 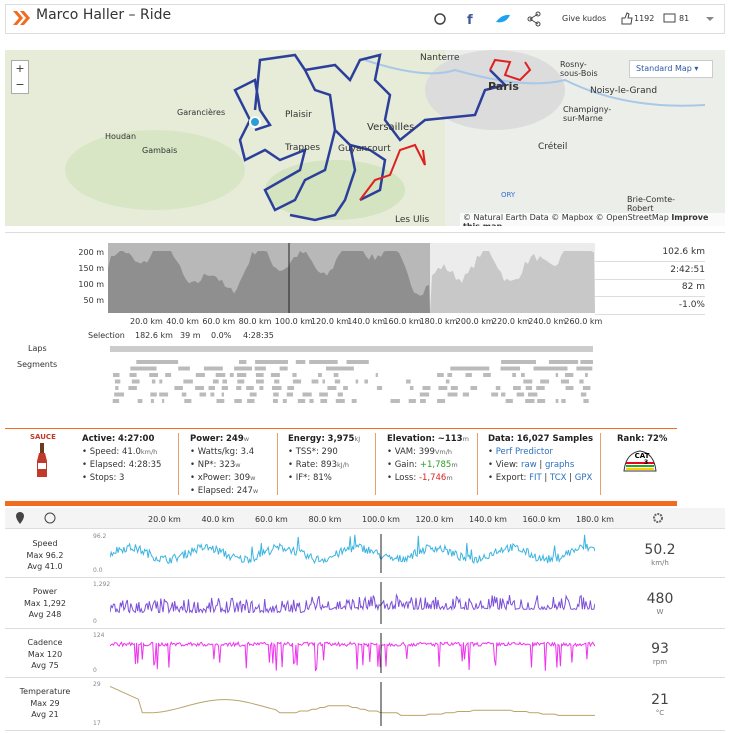 What do you see at coordinates (660, 700) in the screenshot?
I see `stream-value: 21` at bounding box center [660, 700].